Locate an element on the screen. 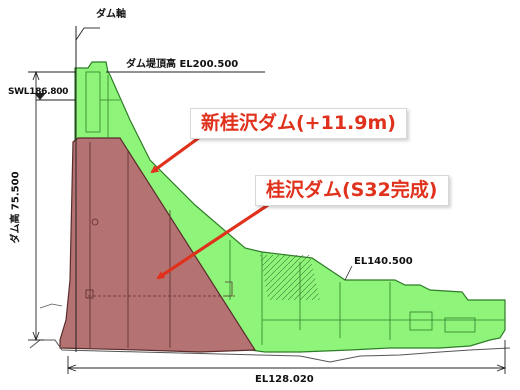 This screenshot has height=390, width=520. old-dam-callout: 桂沢ダム(S32完成) is located at coordinates (352, 190).